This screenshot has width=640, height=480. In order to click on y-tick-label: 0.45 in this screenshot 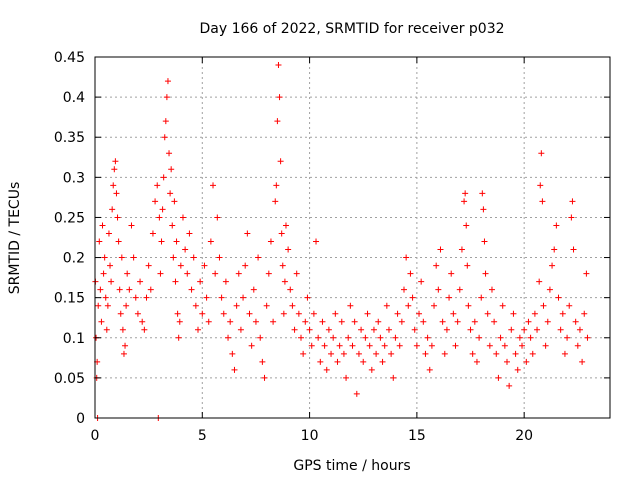, I will do `click(69, 58)`.